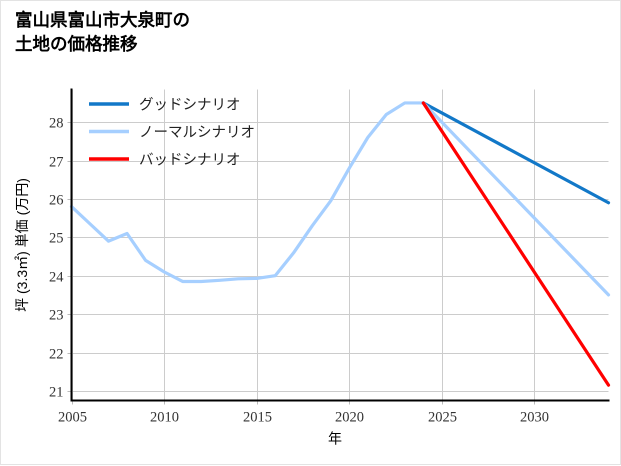 The width and height of the screenshot is (621, 466). I want to click on y-tick-label: 25, so click(56, 239).